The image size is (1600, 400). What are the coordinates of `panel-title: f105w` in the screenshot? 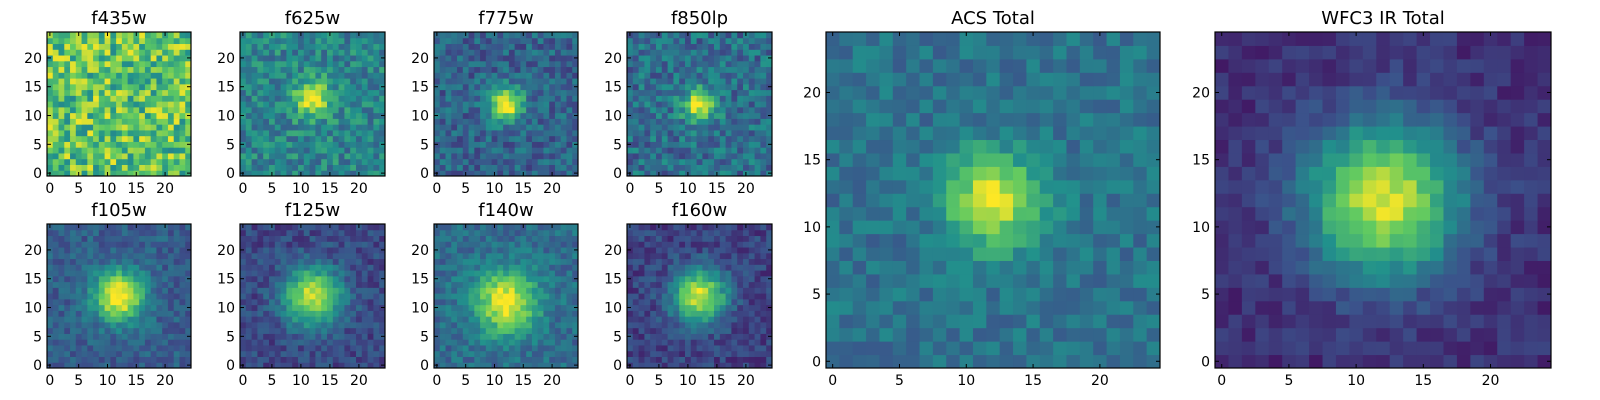 It's located at (118, 210).